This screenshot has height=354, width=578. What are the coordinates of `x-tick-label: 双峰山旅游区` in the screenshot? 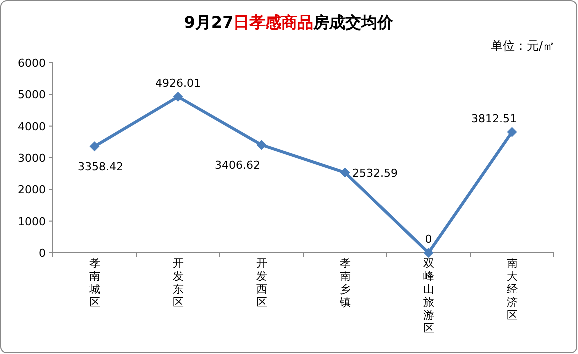 It's located at (428, 296).